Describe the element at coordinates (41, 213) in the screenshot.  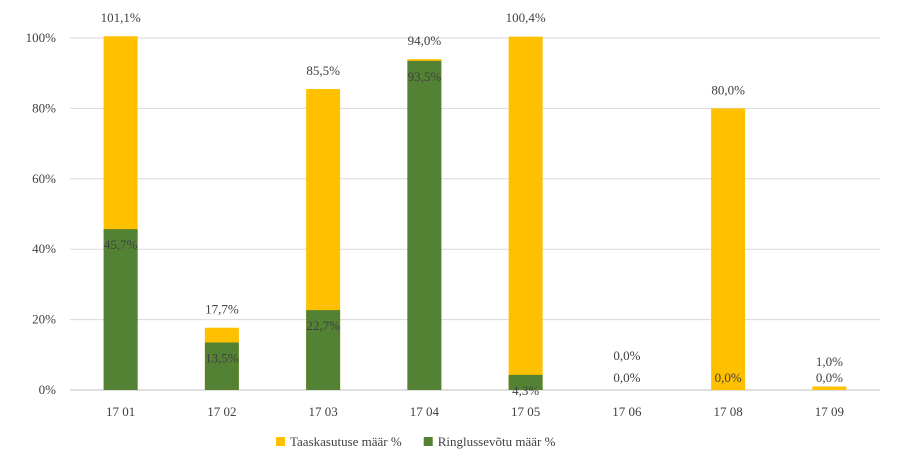
I see `y-axis-ticks: 0% 20% 40% 60% 80% 100%` at that location.